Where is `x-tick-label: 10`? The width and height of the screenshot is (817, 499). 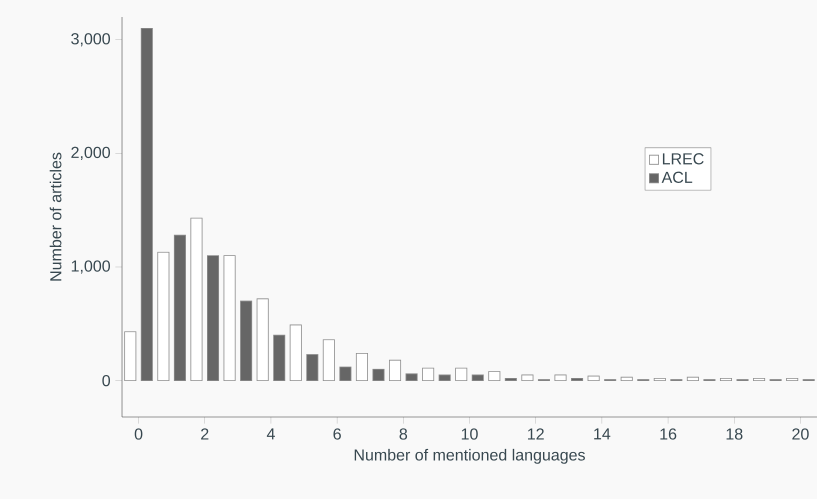
x-tick-label: 10 is located at coordinates (470, 434).